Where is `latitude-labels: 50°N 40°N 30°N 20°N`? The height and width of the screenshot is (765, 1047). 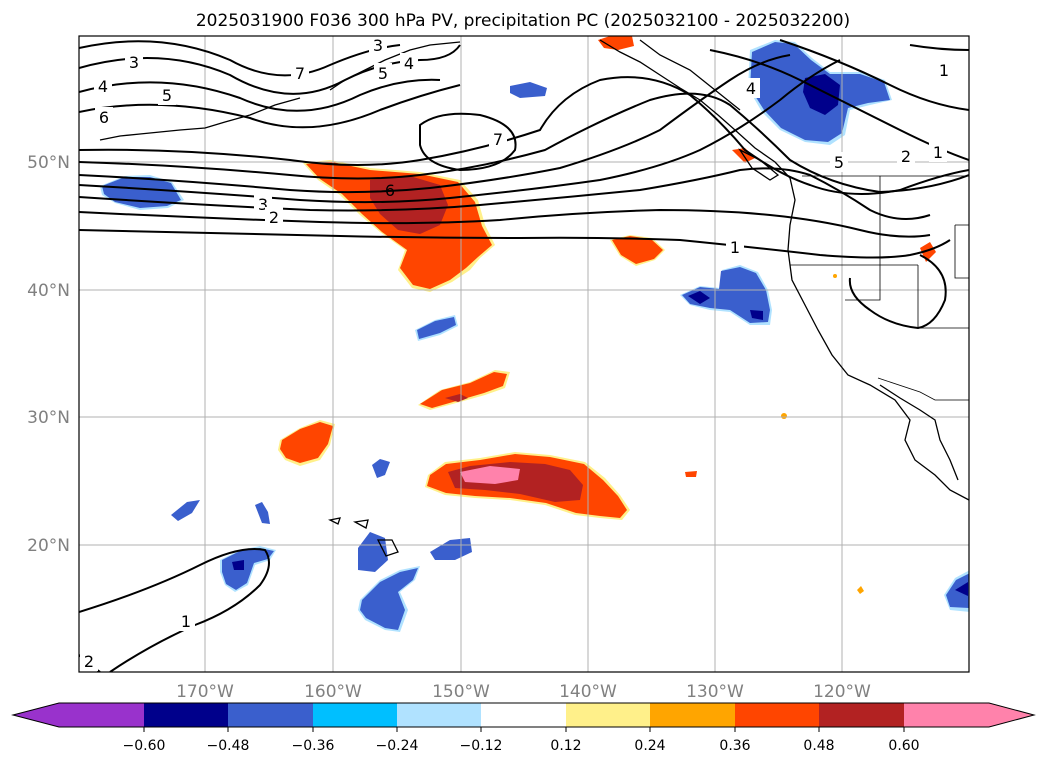
latitude-labels: 50°N 40°N 30°N 20°N is located at coordinates (48, 354).